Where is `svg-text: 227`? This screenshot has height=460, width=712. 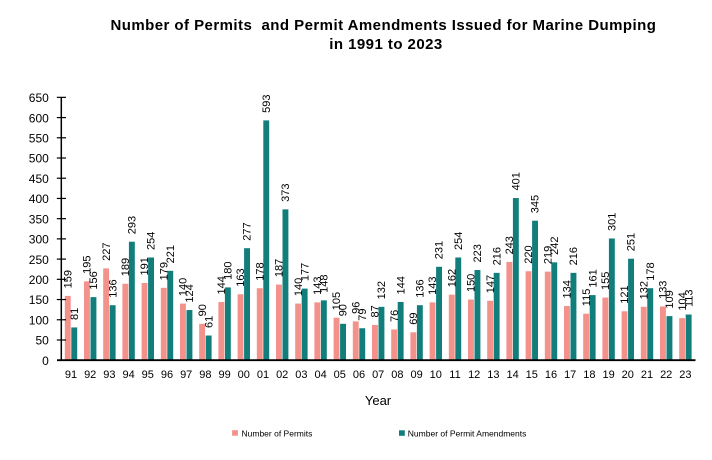
svg-text: 227 is located at coordinates (107, 252).